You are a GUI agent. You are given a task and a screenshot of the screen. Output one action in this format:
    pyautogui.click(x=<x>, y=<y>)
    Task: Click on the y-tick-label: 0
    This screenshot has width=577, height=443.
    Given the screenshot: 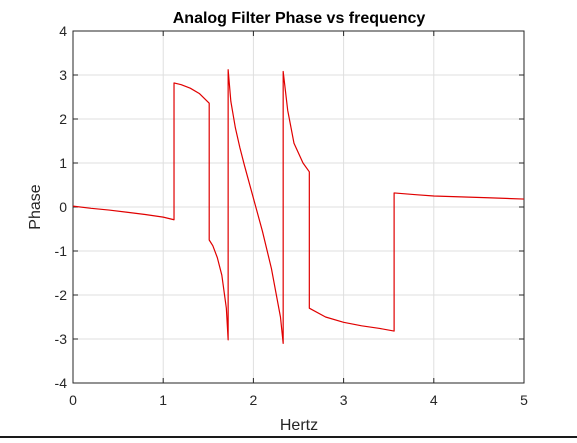 What is the action you would take?
    pyautogui.click(x=63, y=207)
    